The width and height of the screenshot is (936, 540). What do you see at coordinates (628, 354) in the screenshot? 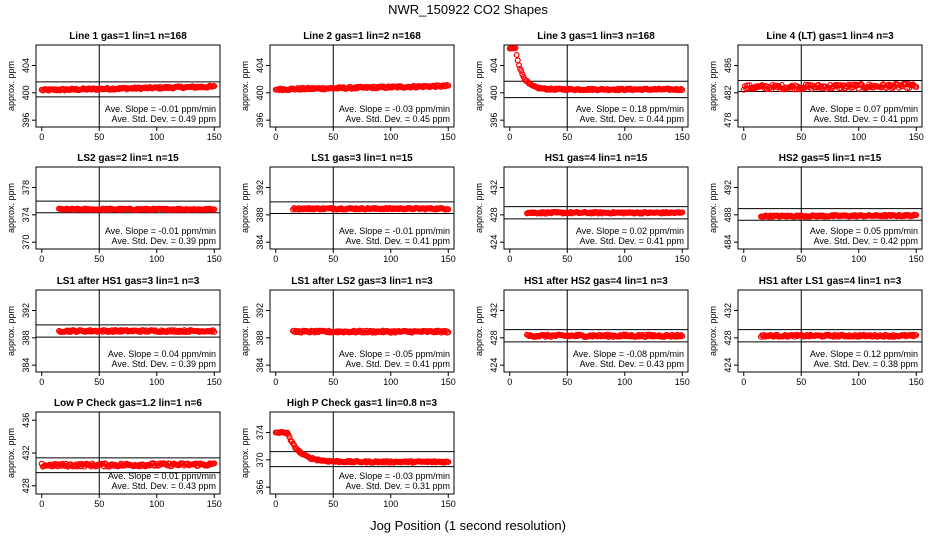
I see `stats-annotation: Ave. Slope = -0.08 ppm/min` at bounding box center [628, 354].